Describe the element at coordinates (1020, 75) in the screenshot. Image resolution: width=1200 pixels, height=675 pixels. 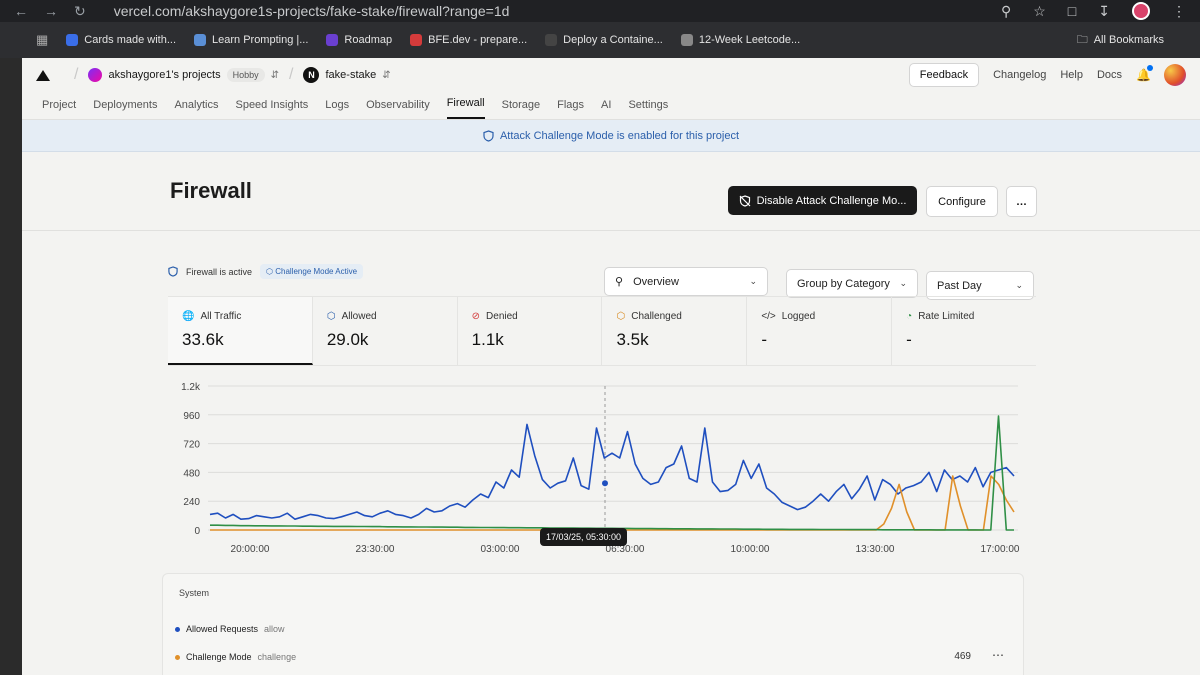
I see `changelog-link: Changelog` at that location.